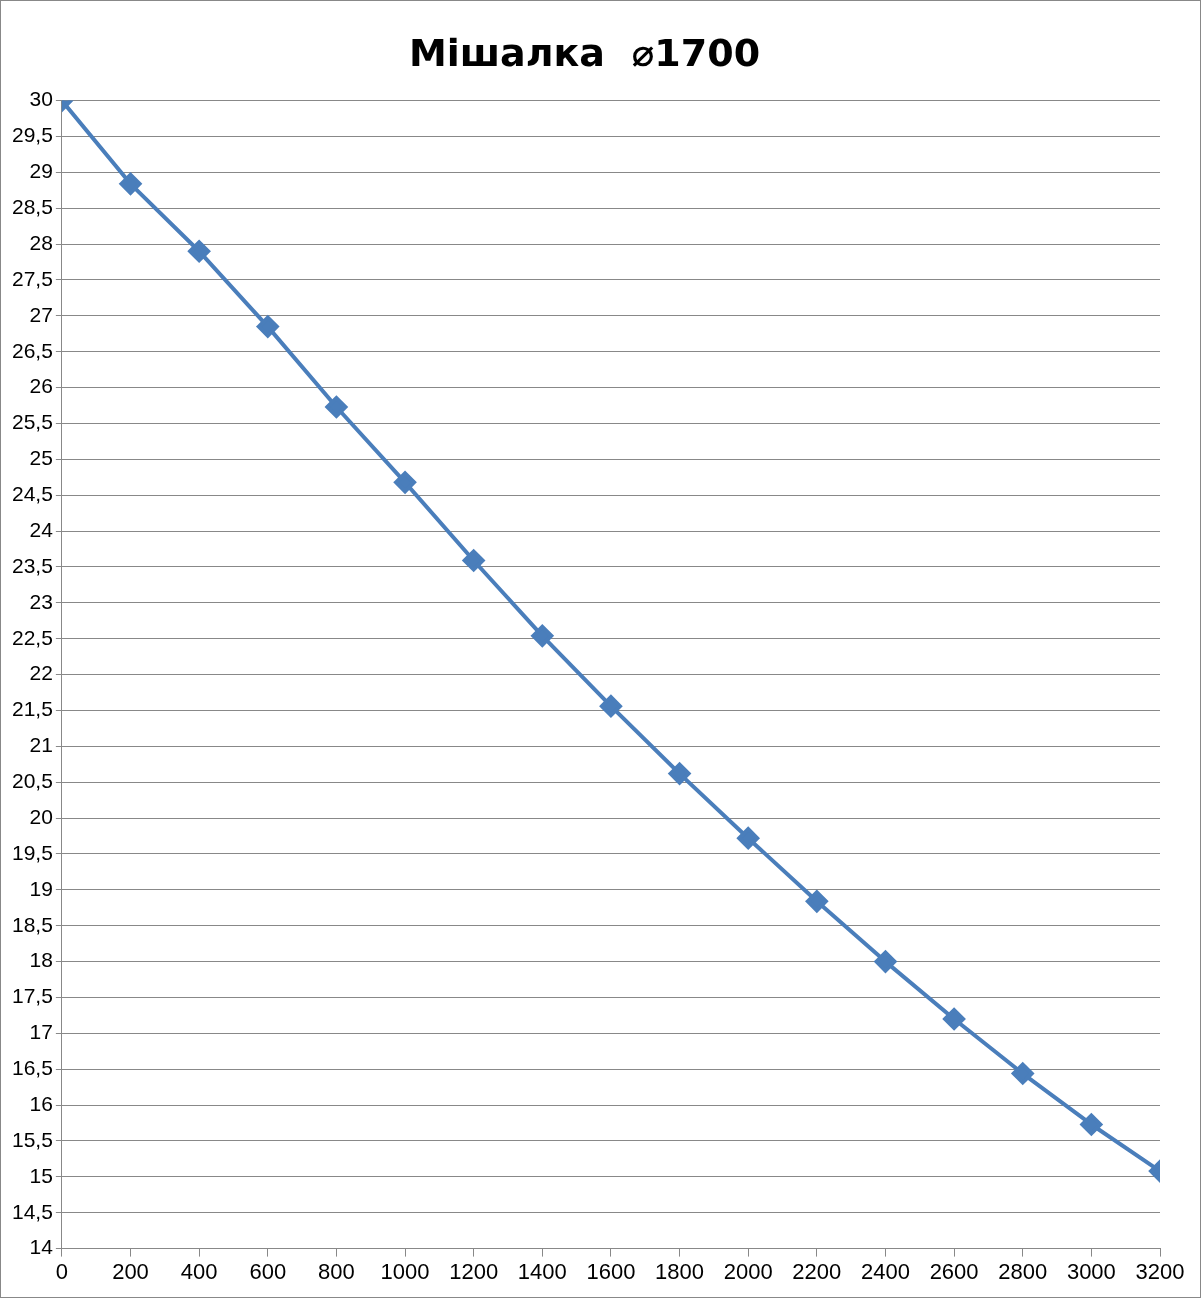  Describe the element at coordinates (32, 1211) in the screenshot. I see `y-tick-label: 14,5` at that location.